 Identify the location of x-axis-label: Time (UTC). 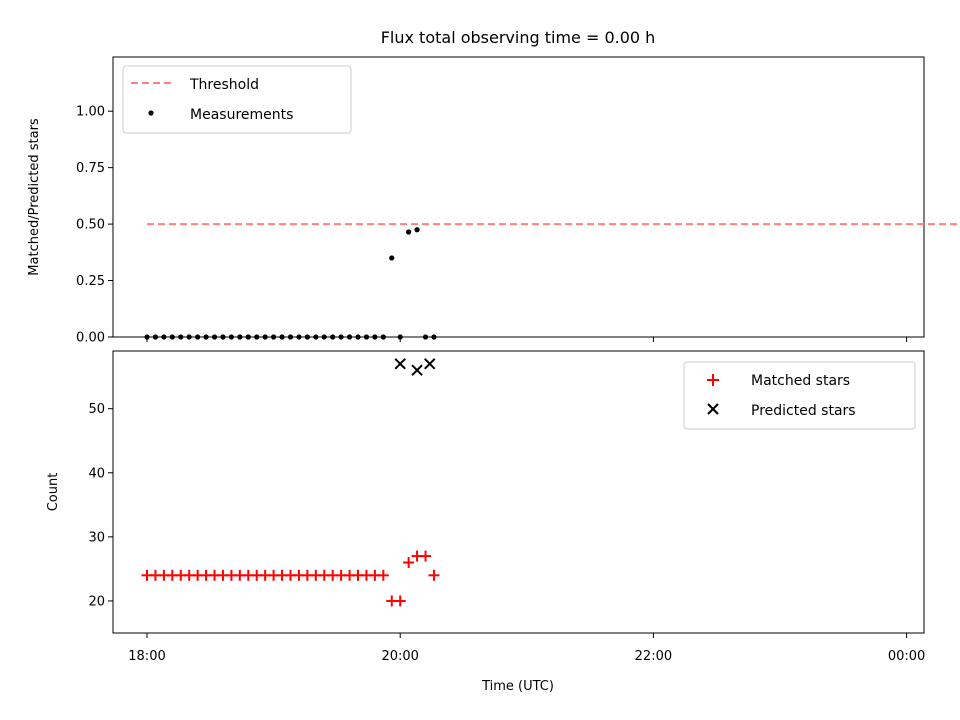
(517, 686).